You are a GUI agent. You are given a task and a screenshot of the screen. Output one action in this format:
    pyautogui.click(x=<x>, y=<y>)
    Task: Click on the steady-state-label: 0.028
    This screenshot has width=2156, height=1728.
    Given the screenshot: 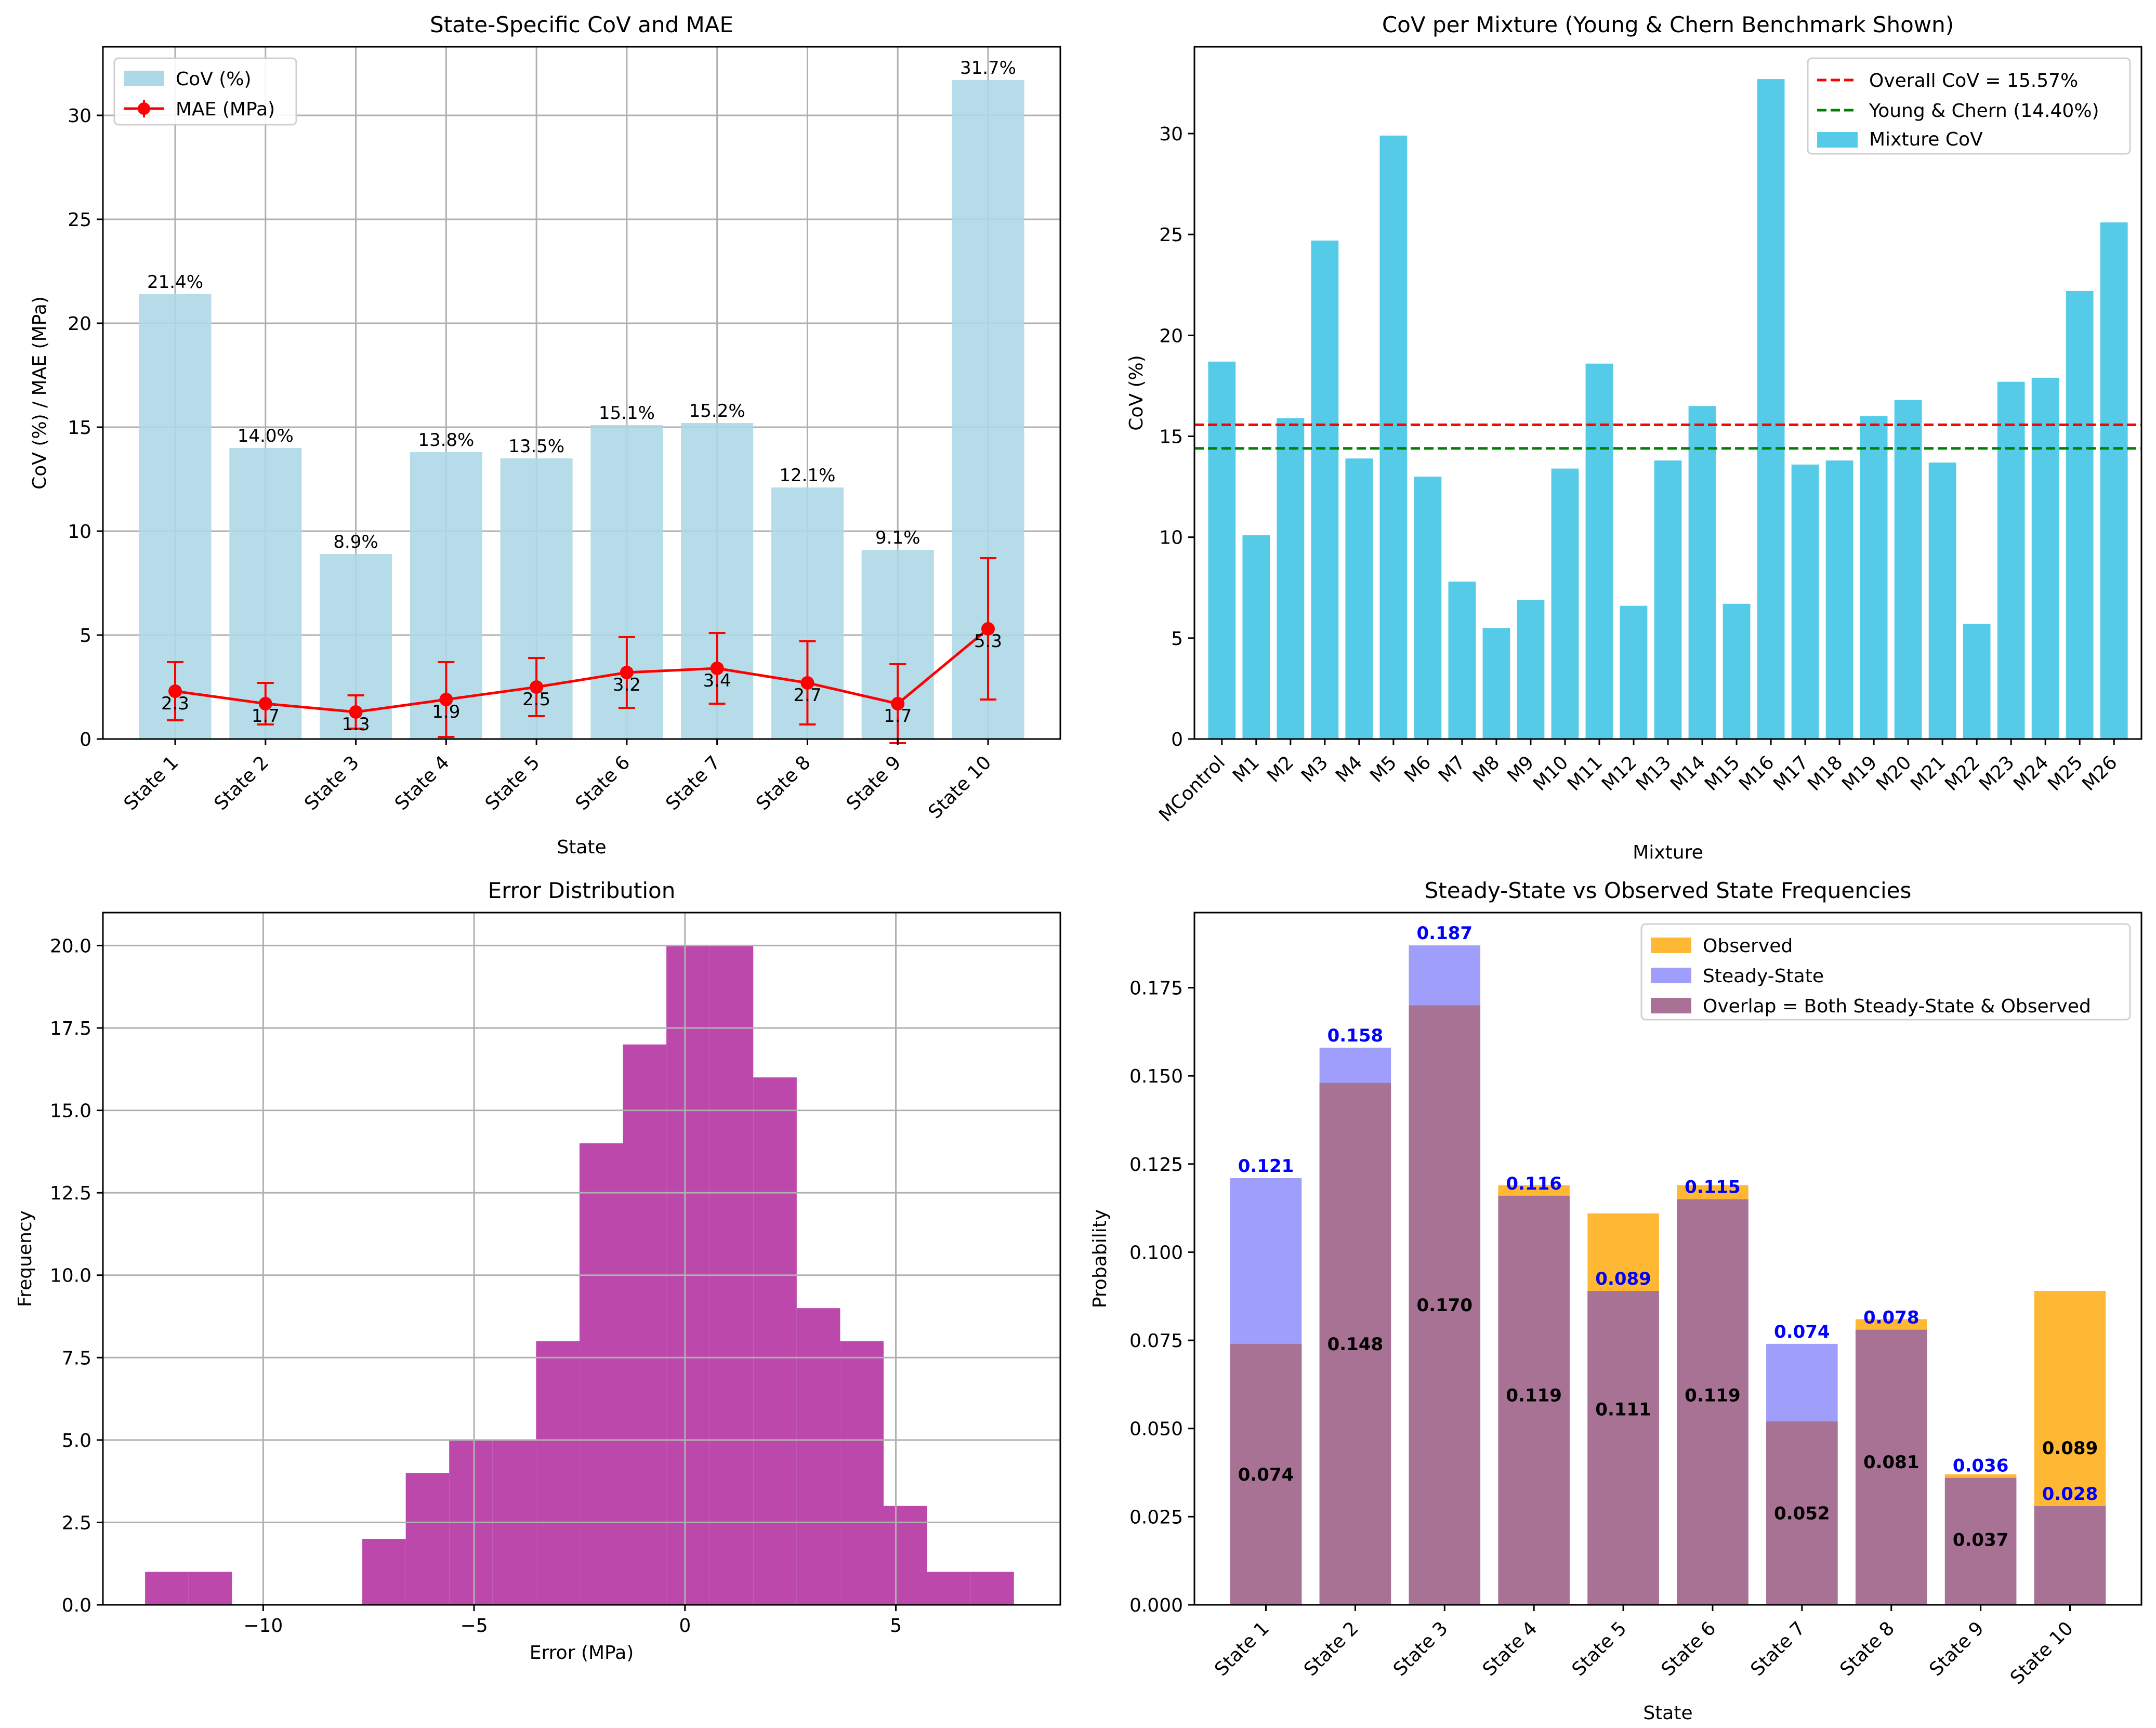 What is the action you would take?
    pyautogui.click(x=2070, y=1495)
    